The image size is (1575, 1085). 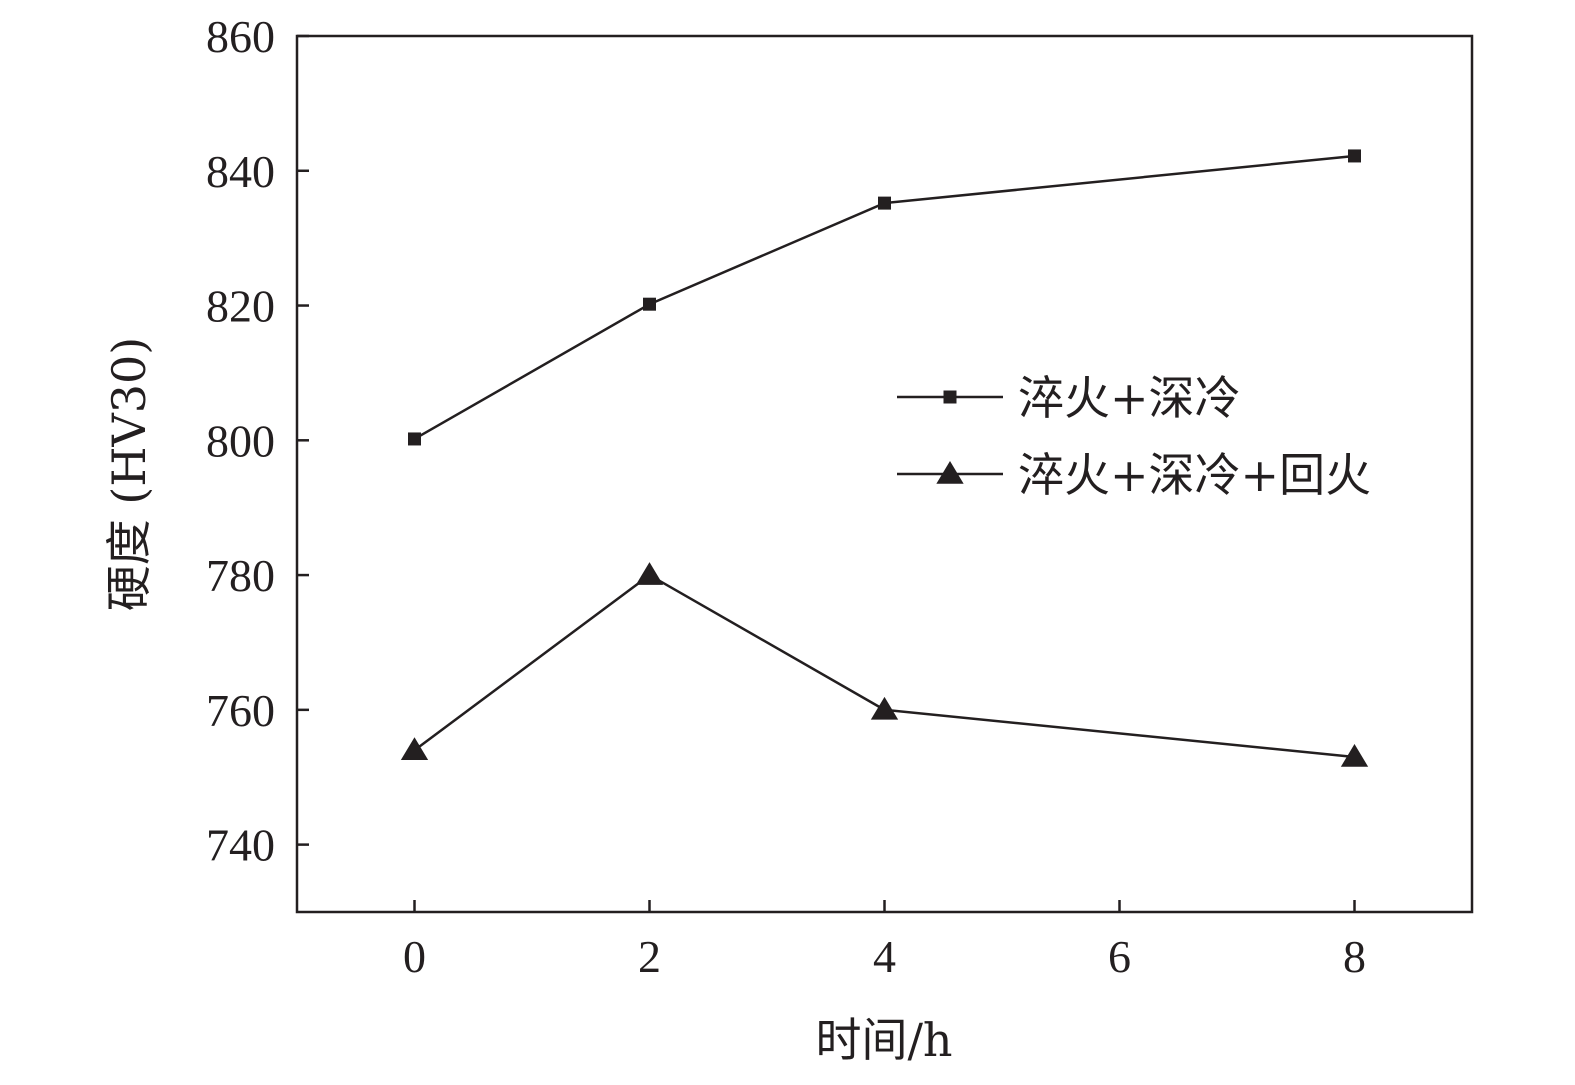 I want to click on y-tick-label-760: 760, so click(x=240, y=710).